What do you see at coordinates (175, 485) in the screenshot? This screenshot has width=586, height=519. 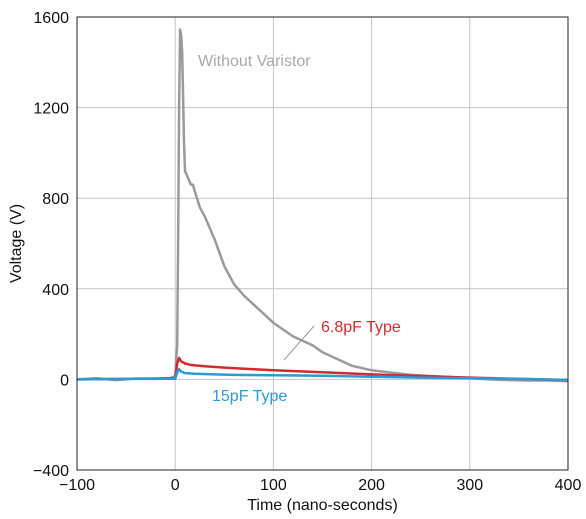 I see `x-tick-label: 0` at bounding box center [175, 485].